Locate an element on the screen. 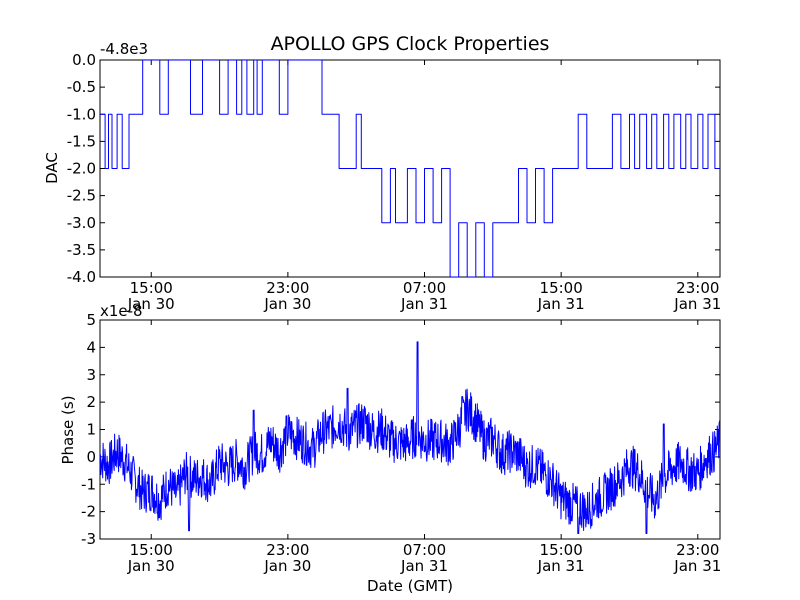 The width and height of the screenshot is (800, 600). dac-x-tick-time: 07:00 is located at coordinates (424, 288).